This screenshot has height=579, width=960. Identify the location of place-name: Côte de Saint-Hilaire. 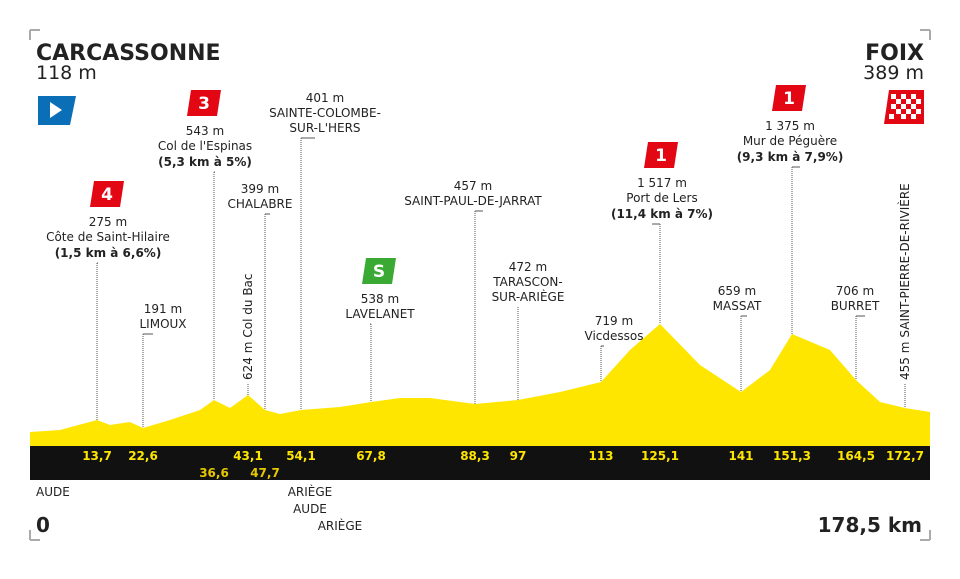
(108, 237).